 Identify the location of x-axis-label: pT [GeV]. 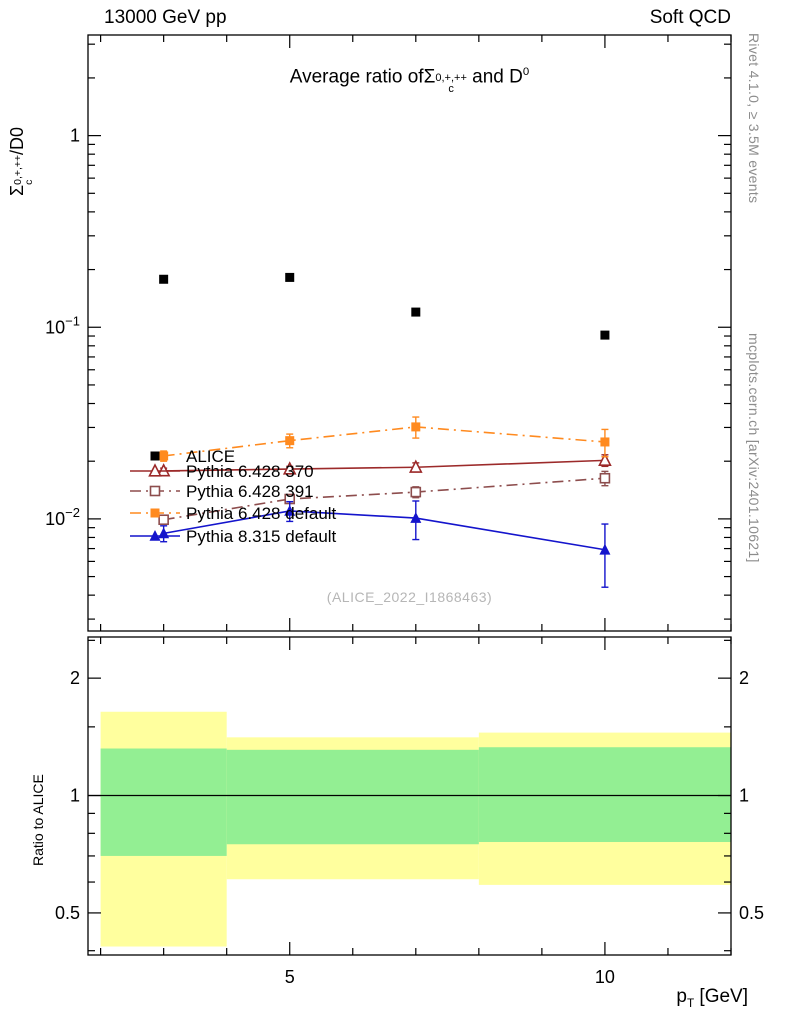
(712, 998).